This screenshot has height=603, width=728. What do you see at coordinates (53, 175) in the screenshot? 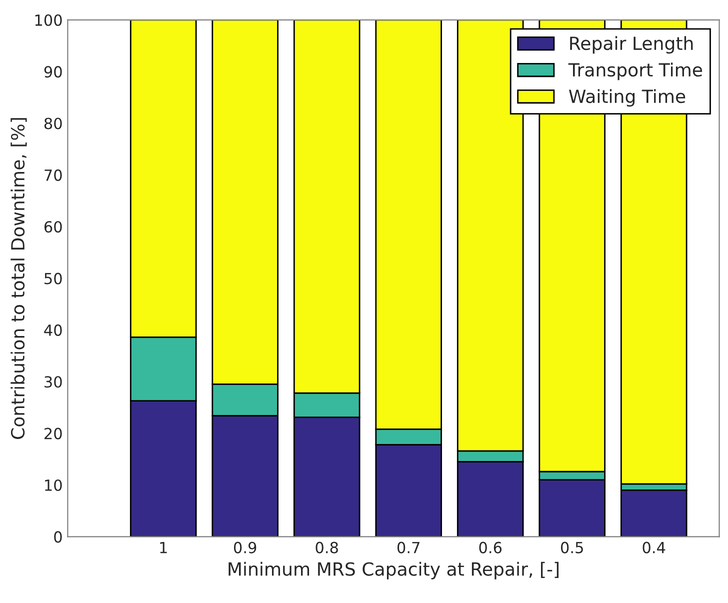
I see `y-tick-label: 70` at bounding box center [53, 175].